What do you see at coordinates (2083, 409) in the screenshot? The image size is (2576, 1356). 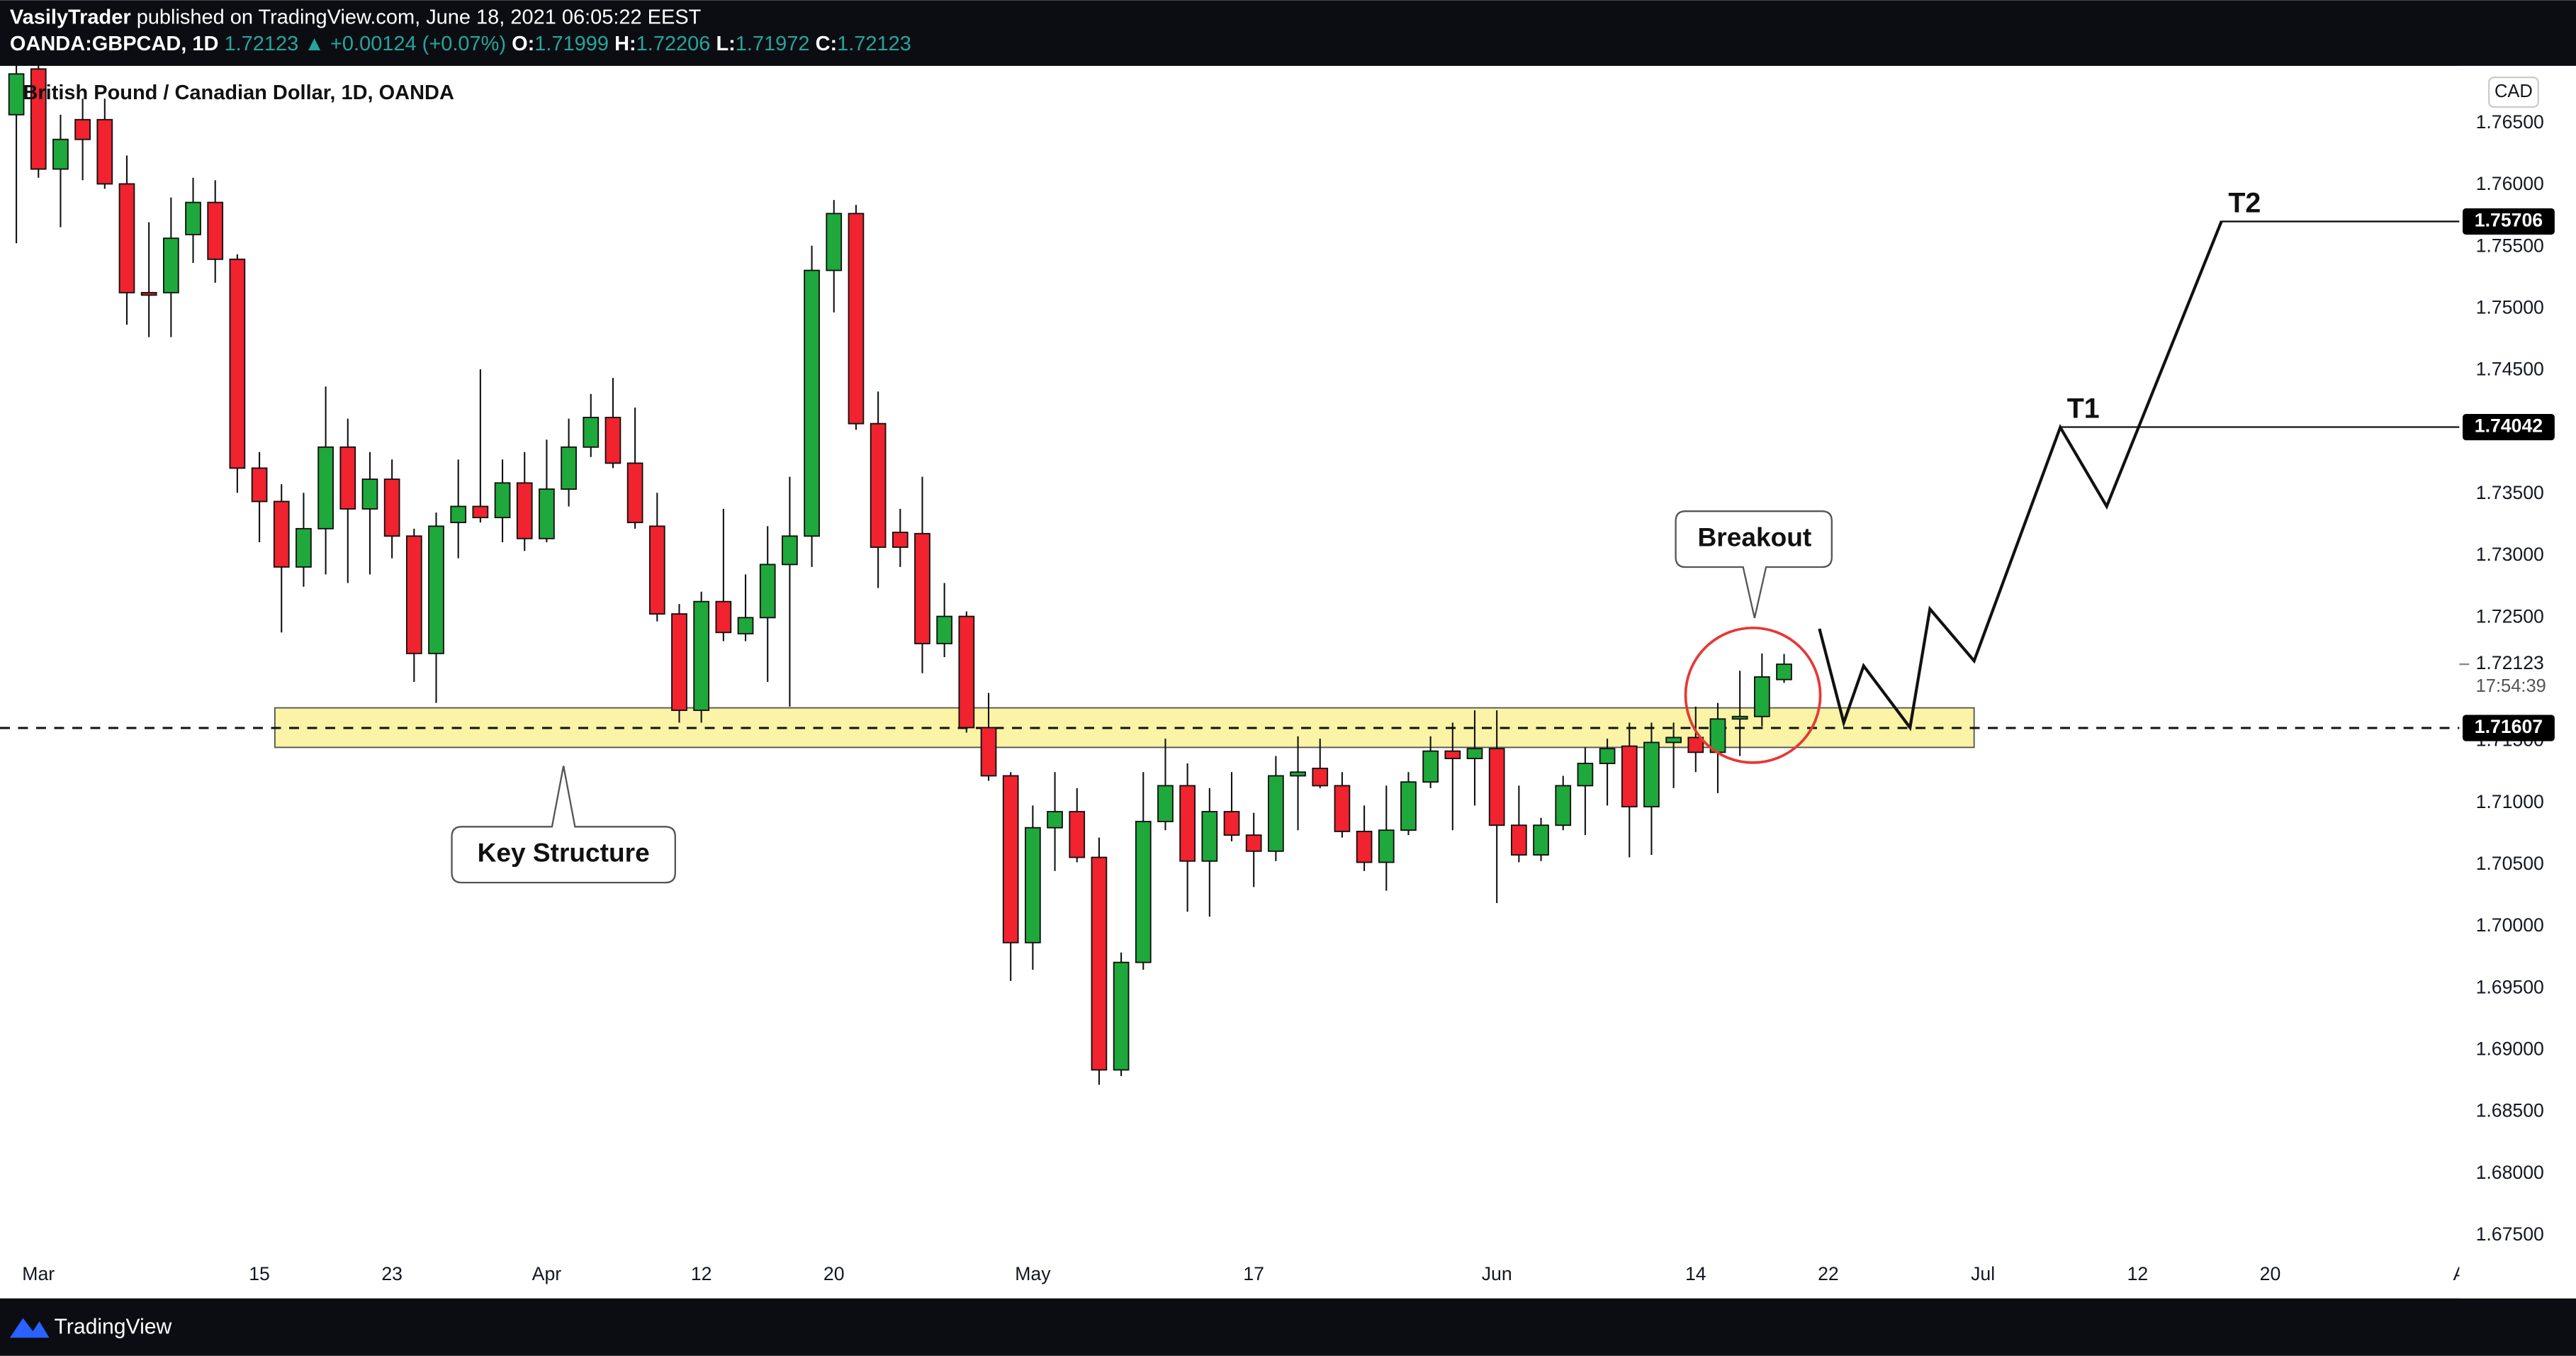 I see `target-label: T1` at bounding box center [2083, 409].